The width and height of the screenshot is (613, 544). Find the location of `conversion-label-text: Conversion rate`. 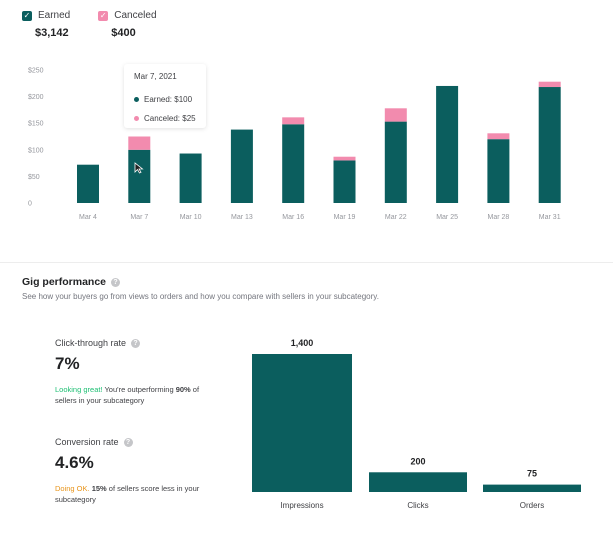

conversion-label-text: Conversion rate is located at coordinates (87, 442).